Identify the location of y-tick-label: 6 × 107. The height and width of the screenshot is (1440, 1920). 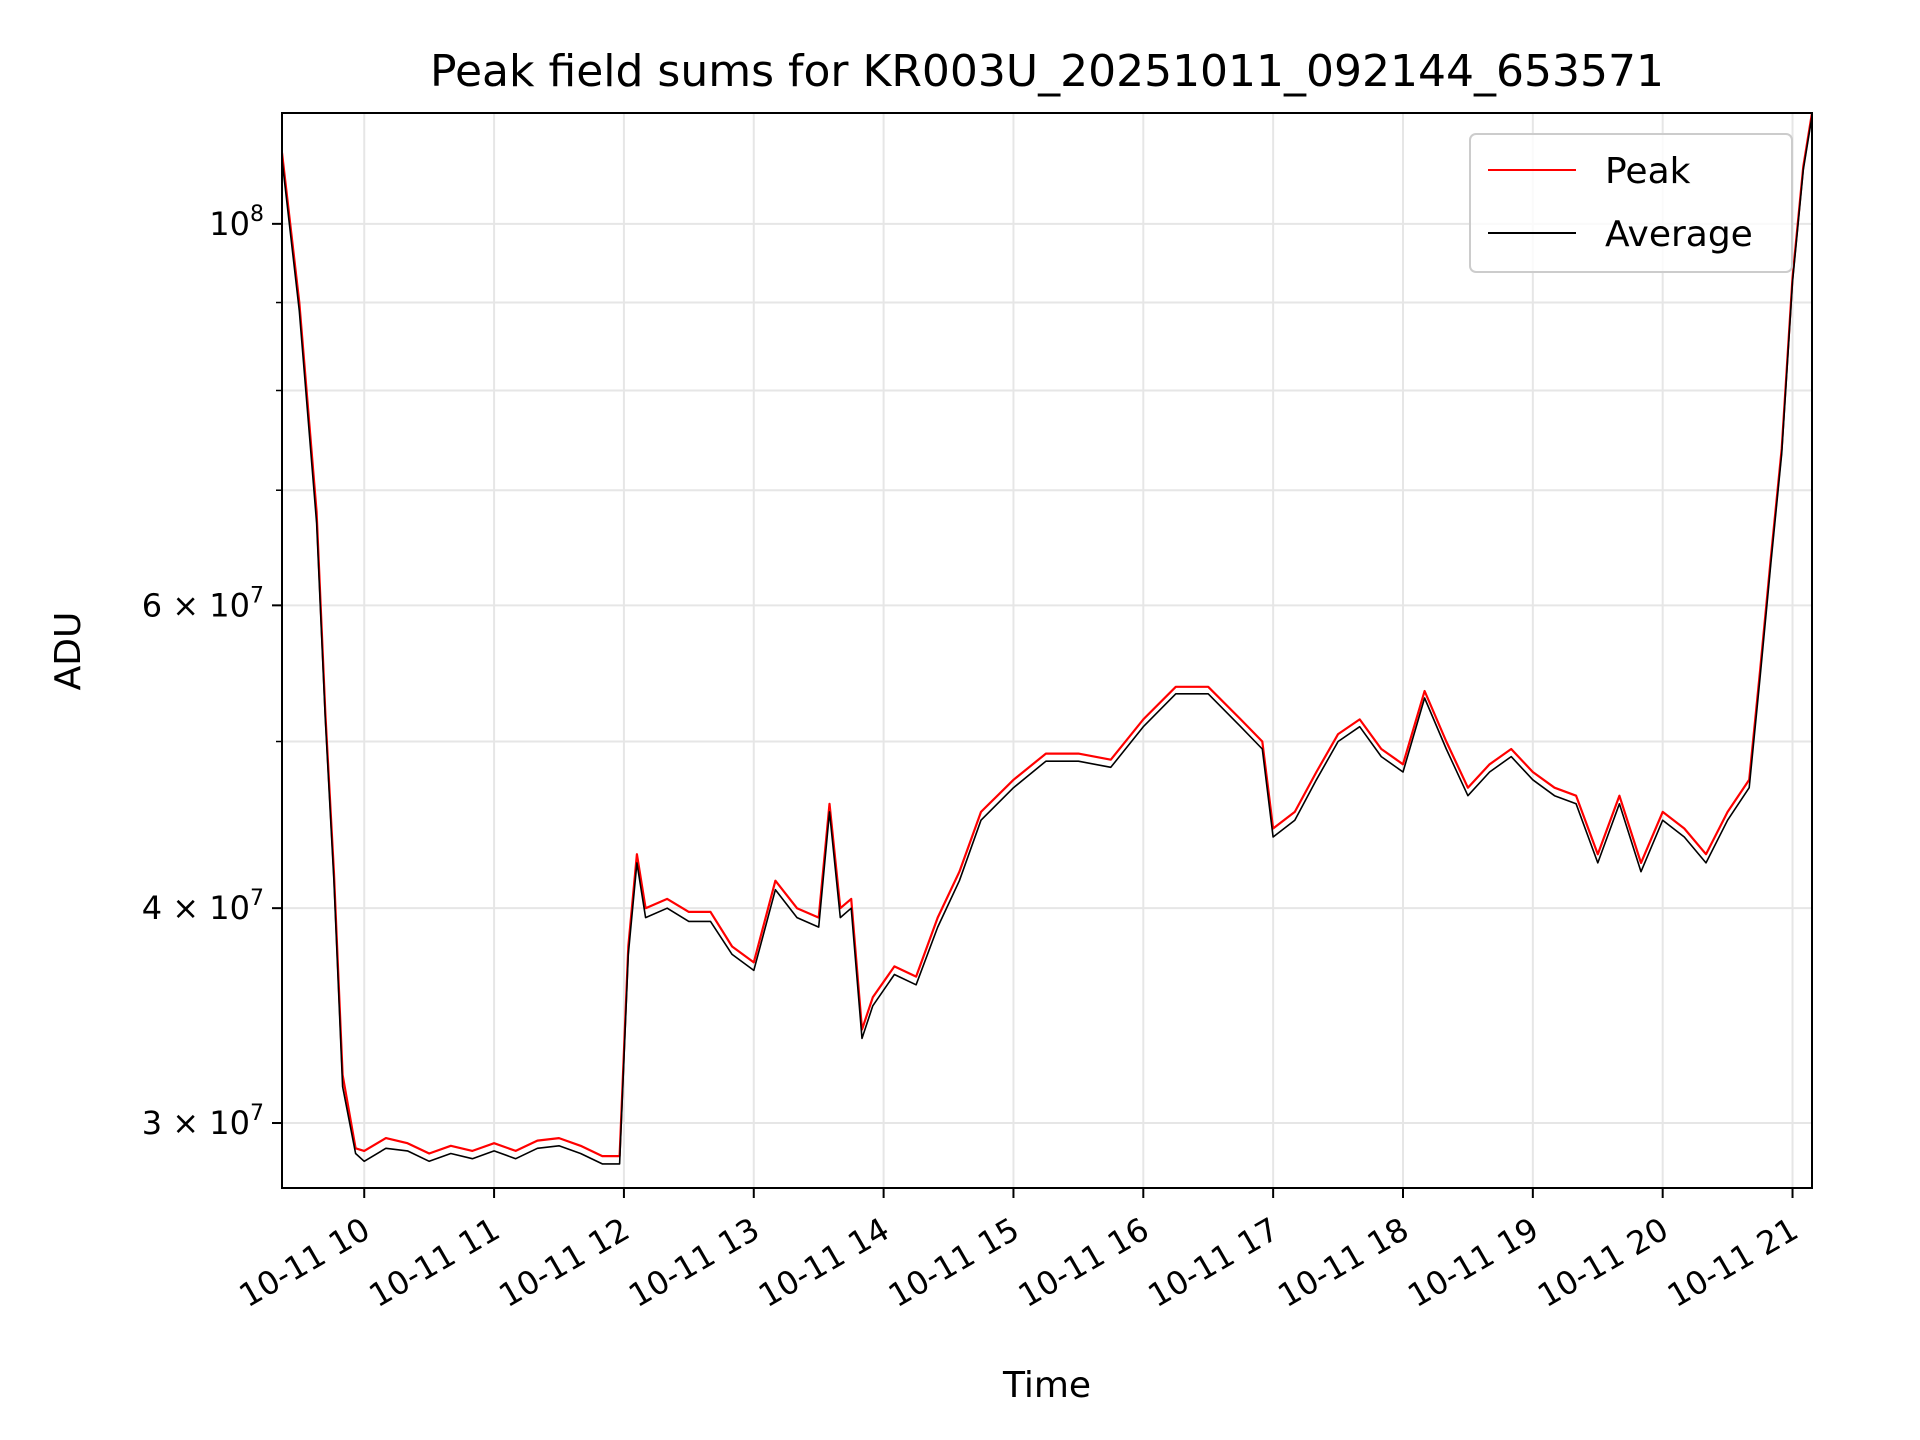
(203, 603).